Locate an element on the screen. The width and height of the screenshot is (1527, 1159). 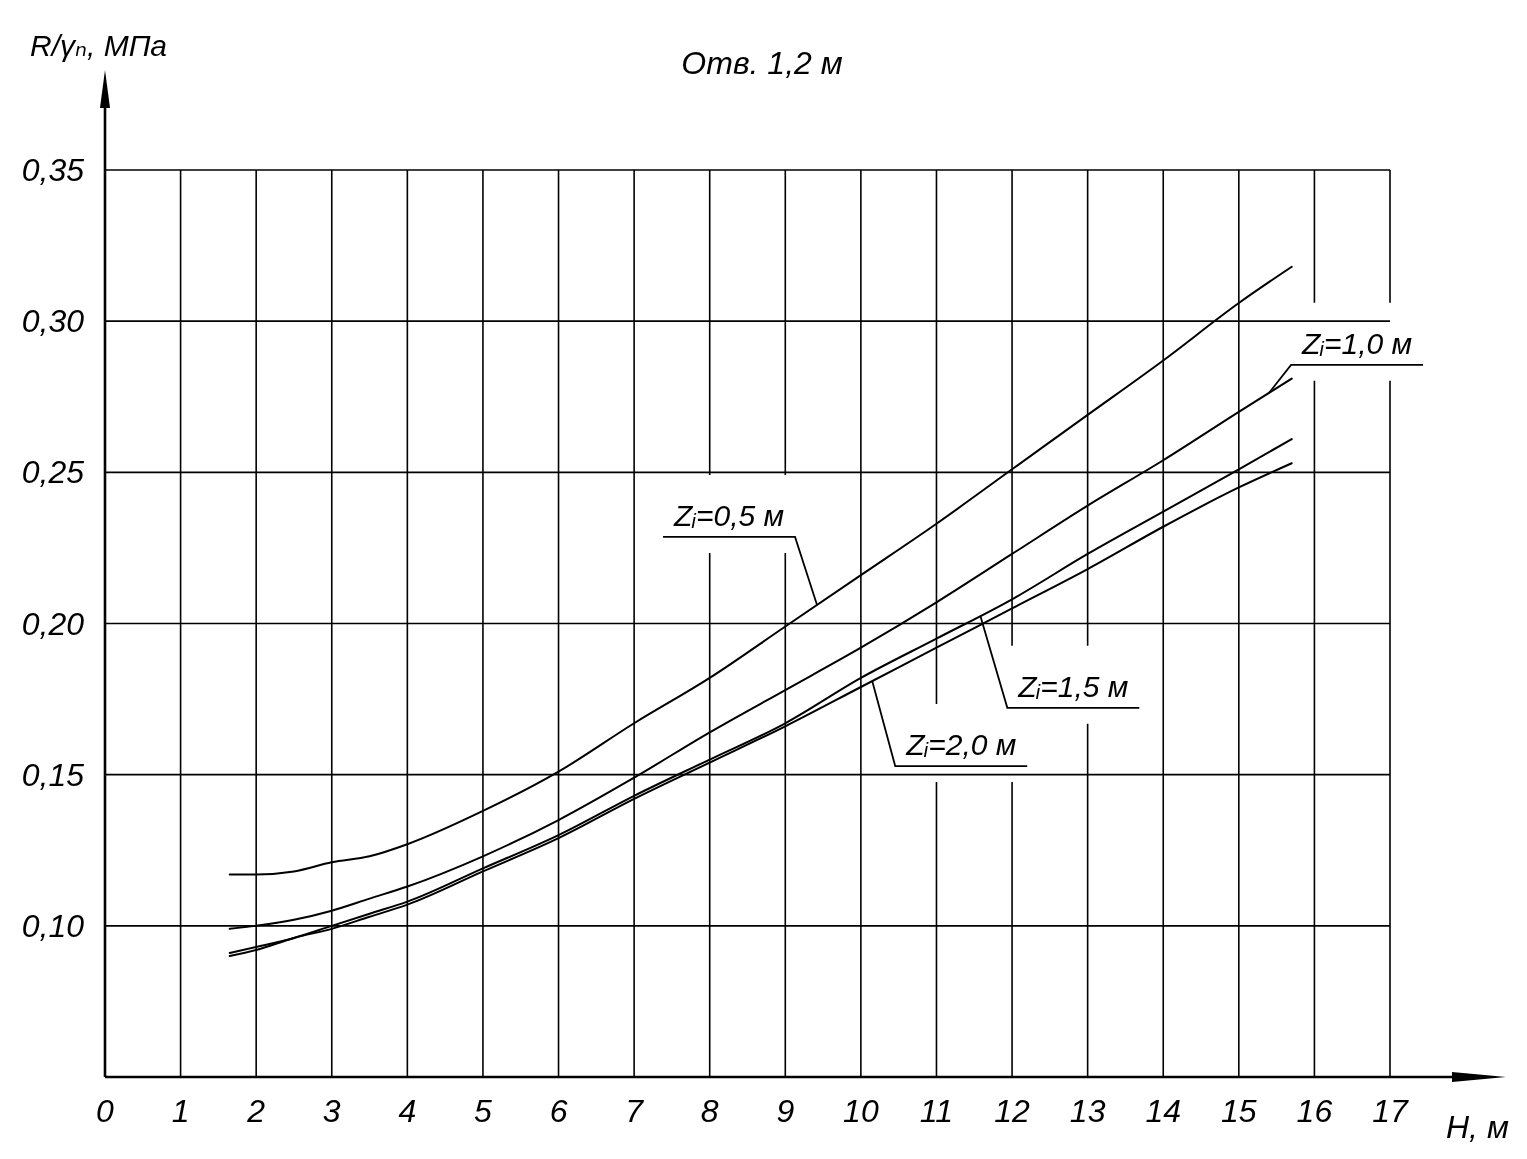
x-axis-title: H, м is located at coordinates (1477, 1127).